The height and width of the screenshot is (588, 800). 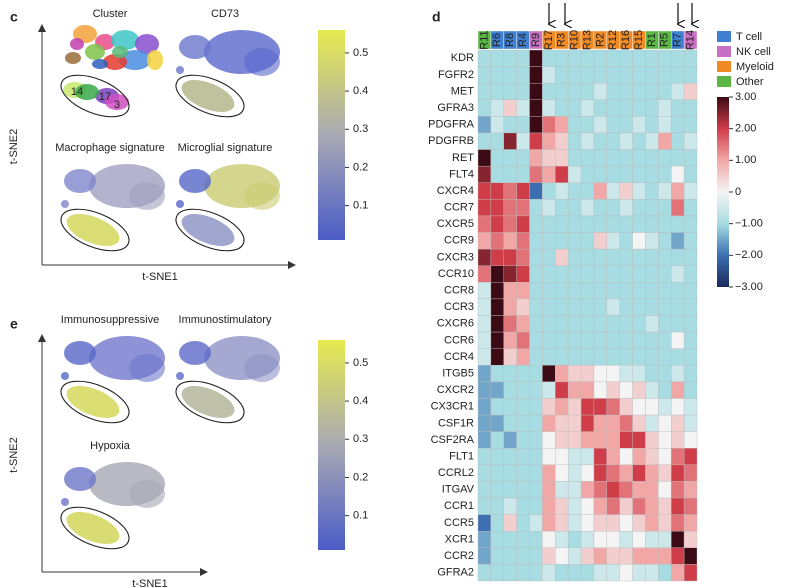 I want to click on x-axis-label: t-SNE1, so click(x=149, y=583).